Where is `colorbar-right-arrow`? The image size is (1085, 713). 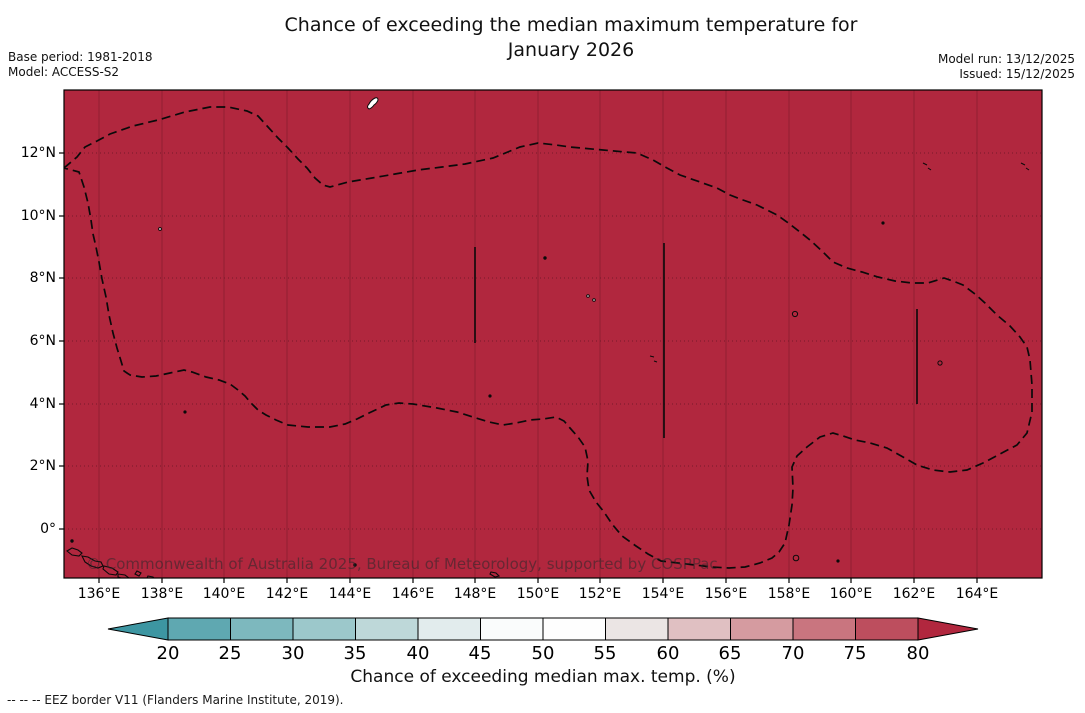
colorbar-right-arrow is located at coordinates (948, 629).